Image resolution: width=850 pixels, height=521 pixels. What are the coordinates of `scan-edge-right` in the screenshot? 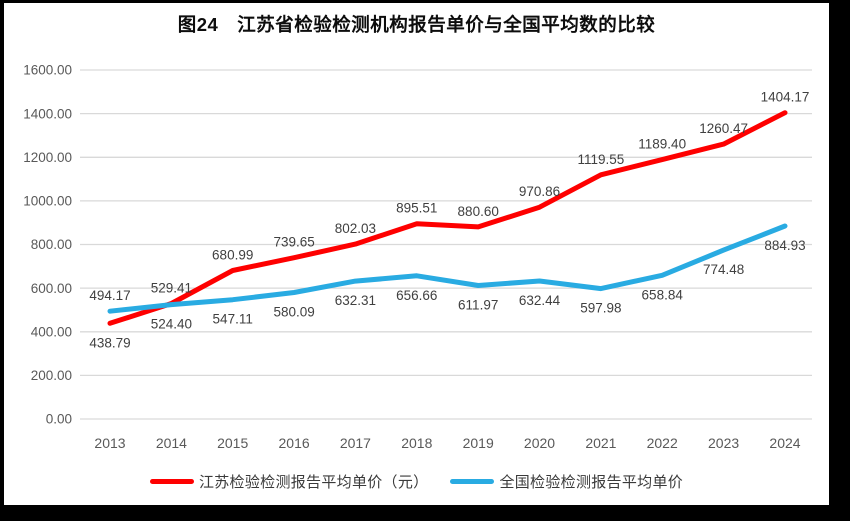 It's located at (839, 260).